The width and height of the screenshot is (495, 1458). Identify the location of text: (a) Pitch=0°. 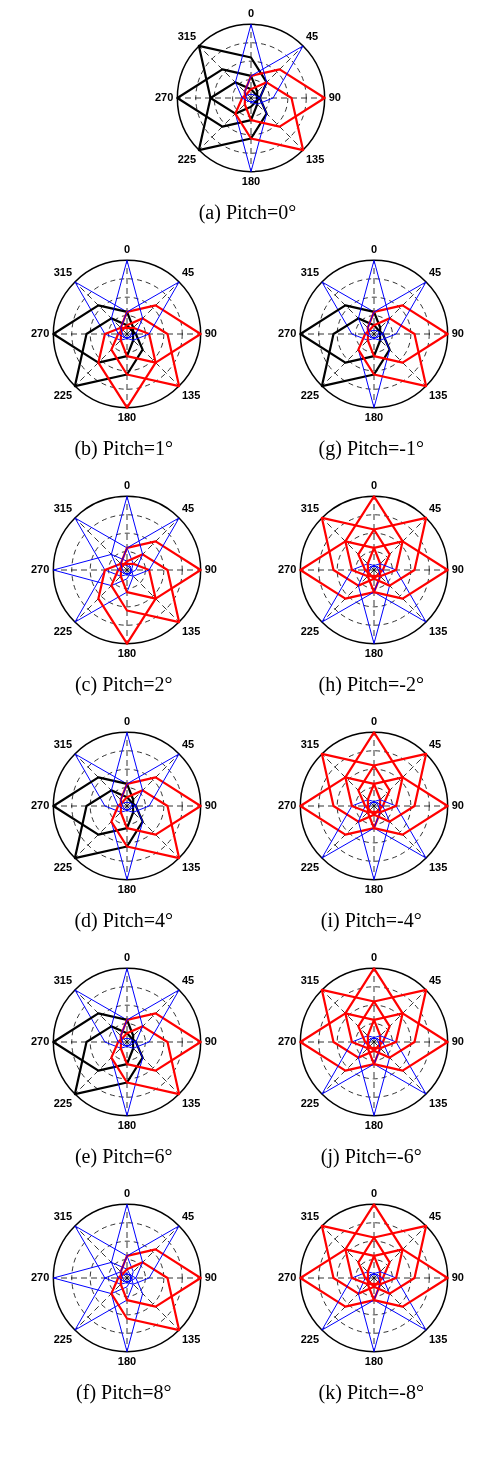
(247, 213).